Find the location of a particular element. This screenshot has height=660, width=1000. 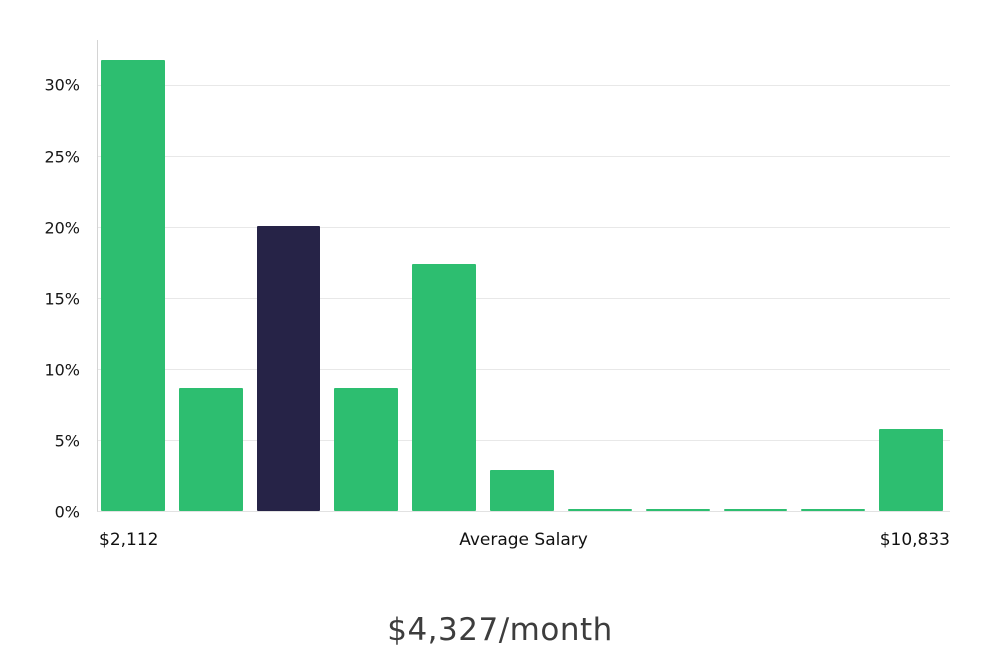

x-axis-labels: $2,112 Average Salary $10,833 is located at coordinates (523, 543).